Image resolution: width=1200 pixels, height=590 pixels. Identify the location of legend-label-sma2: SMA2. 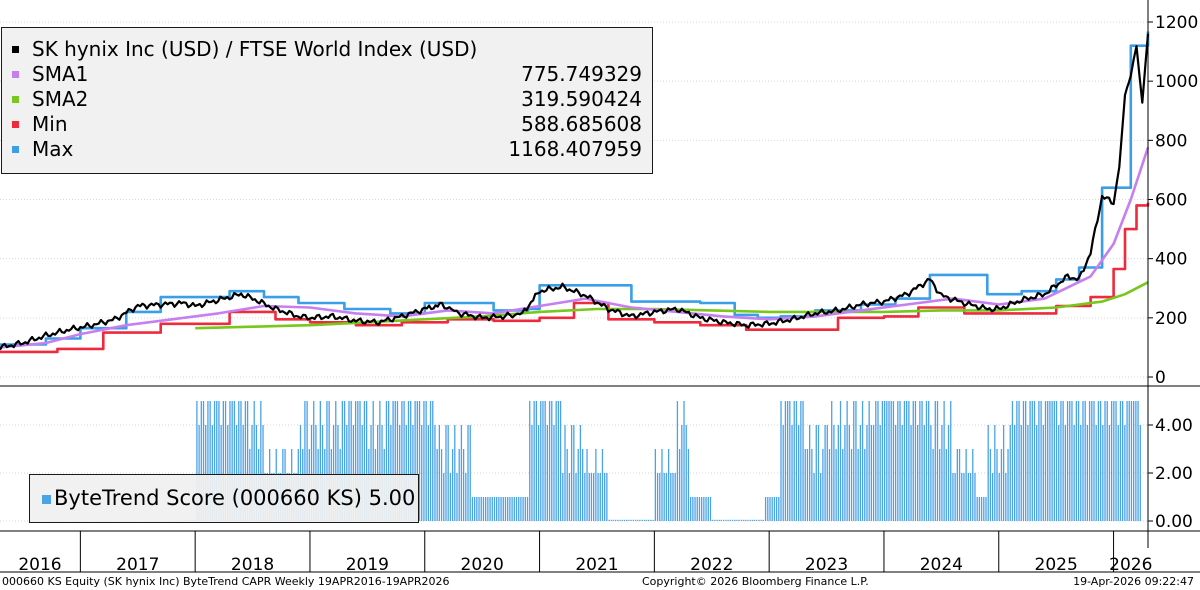
(60, 99).